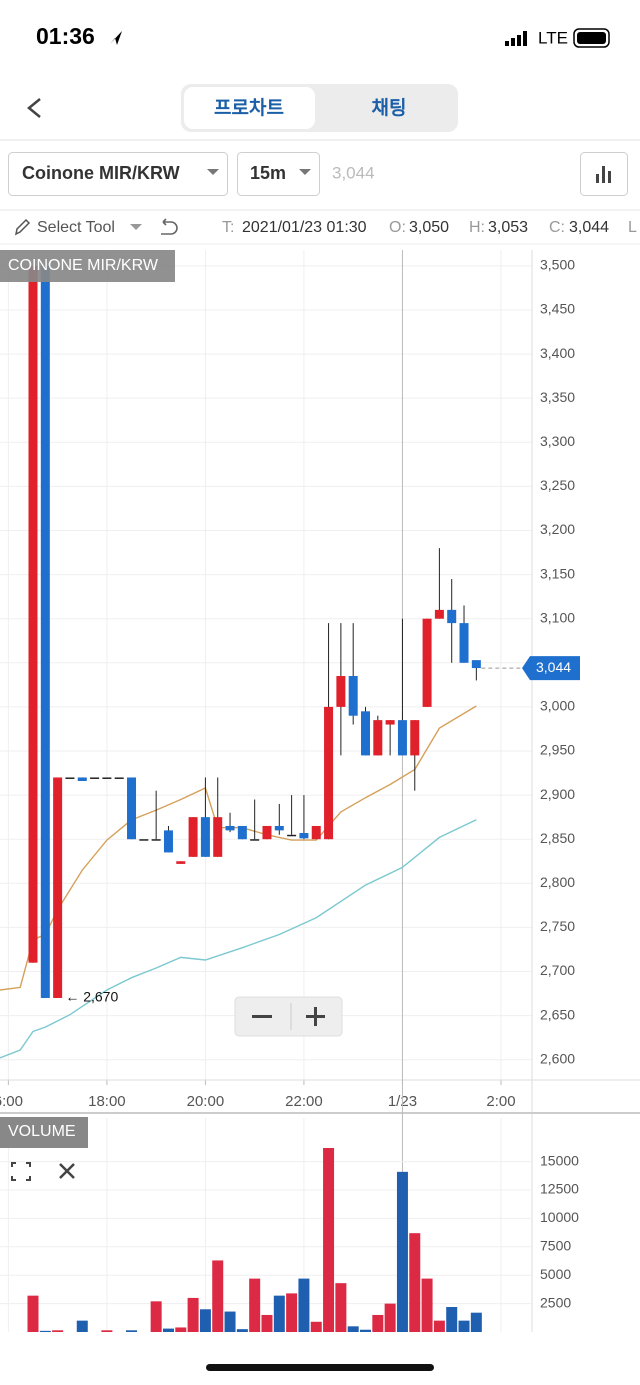  I want to click on legend-key: O:, so click(397, 227).